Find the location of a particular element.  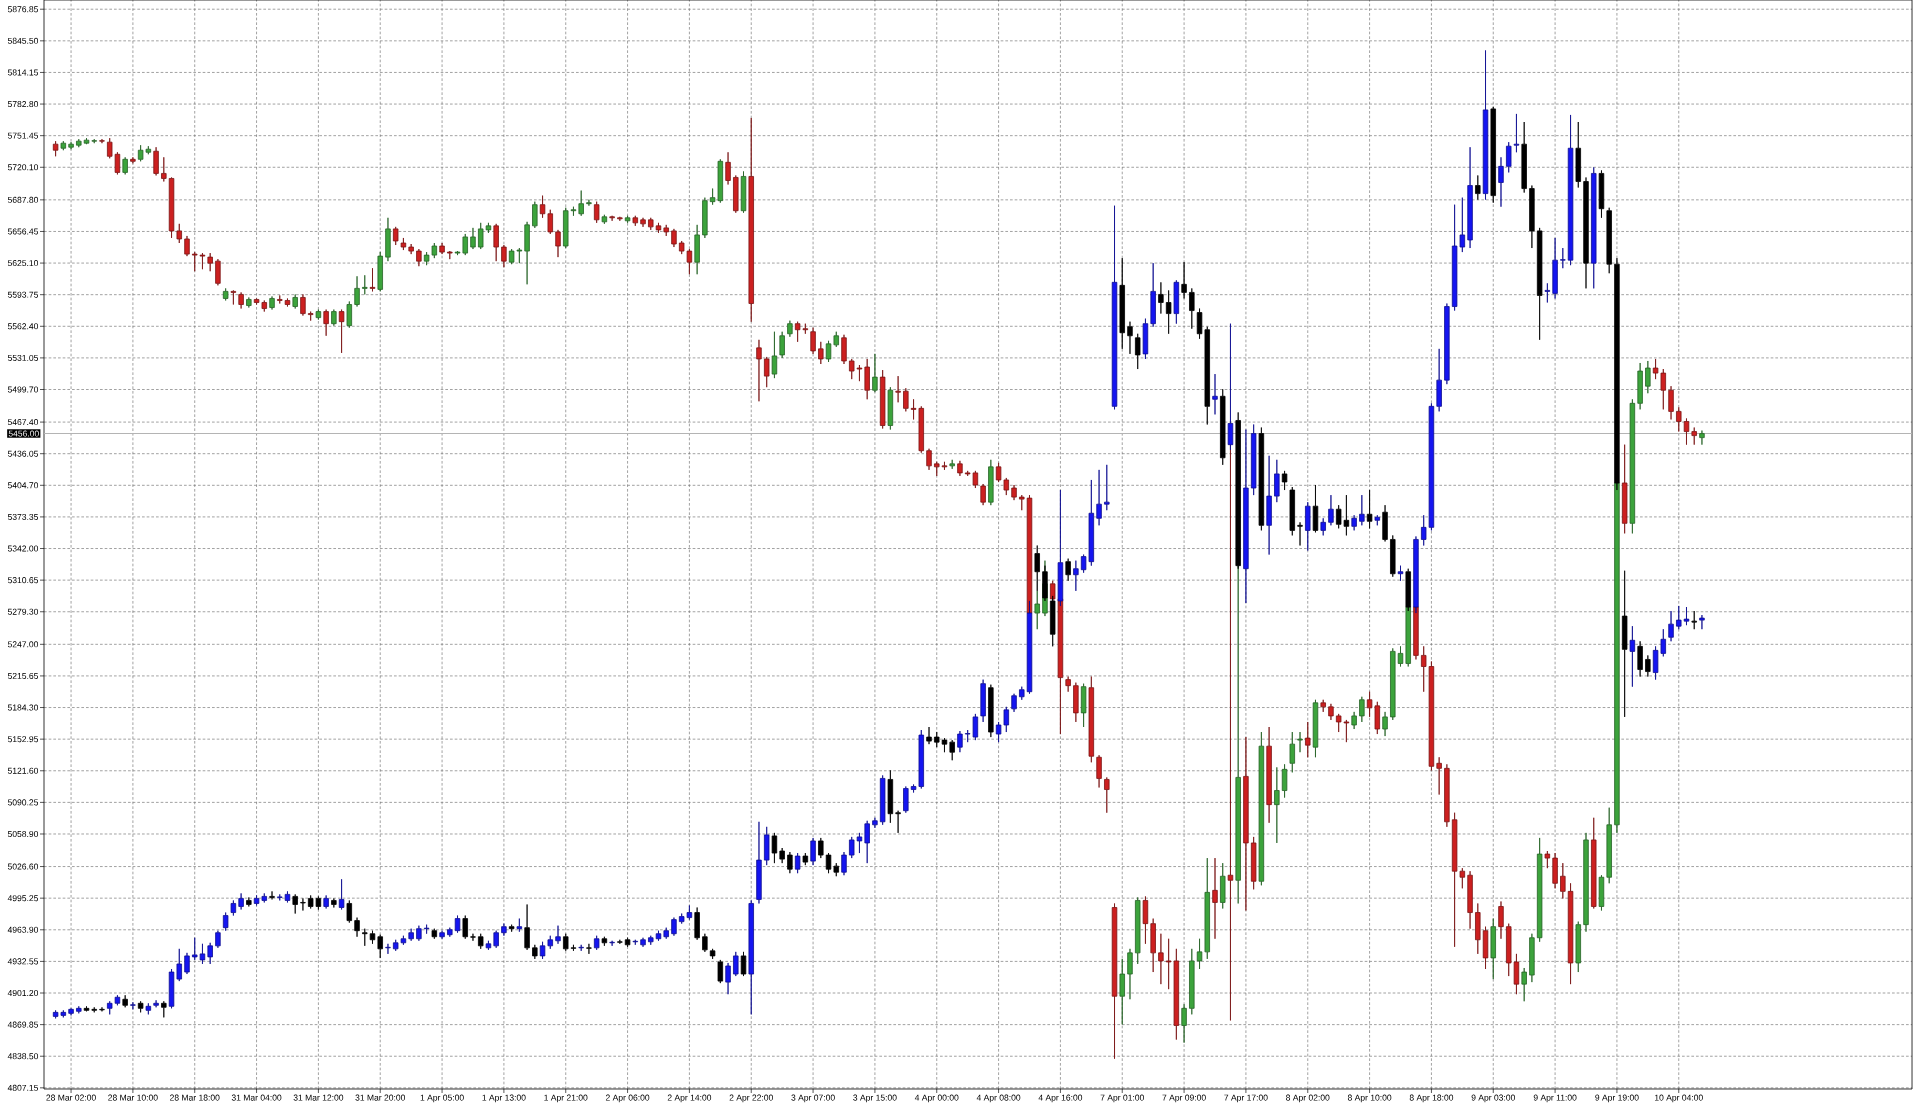

y-tick-label: 5814.15 is located at coordinates (23, 72).